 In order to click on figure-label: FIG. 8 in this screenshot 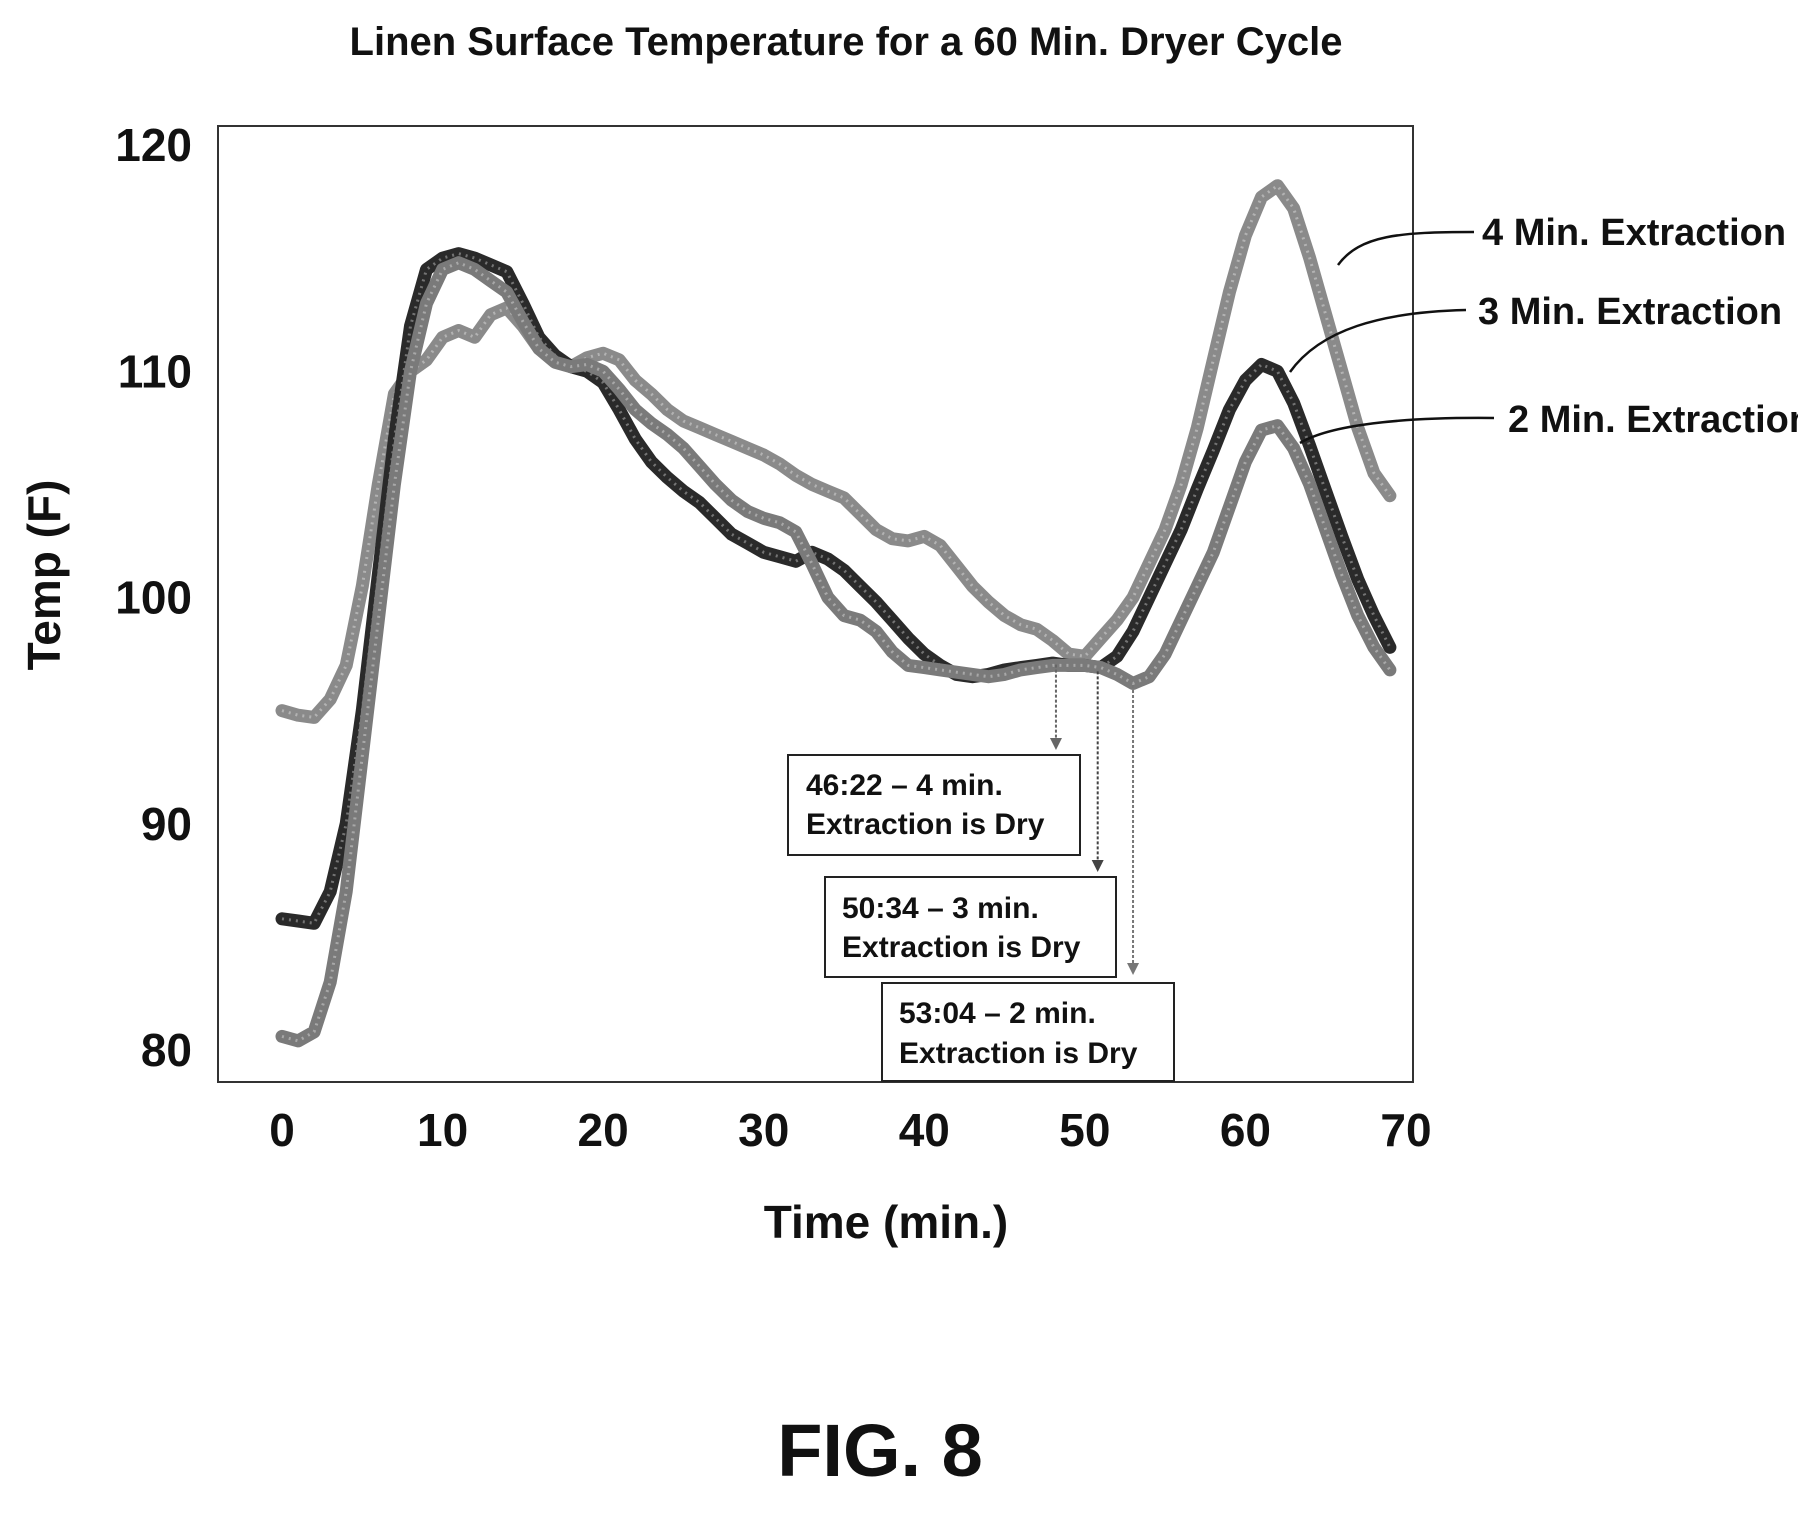, I will do `click(880, 1450)`.